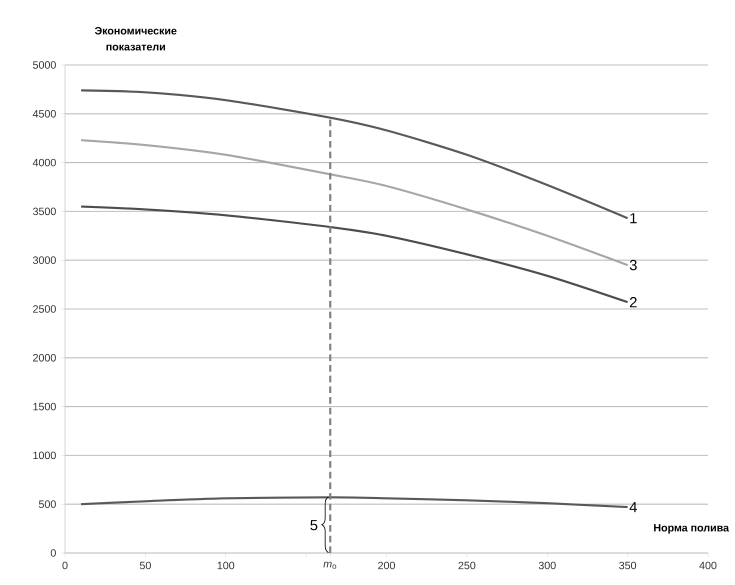 Image resolution: width=735 pixels, height=585 pixels. I want to click on y-tick-label: 3000, so click(44, 260).